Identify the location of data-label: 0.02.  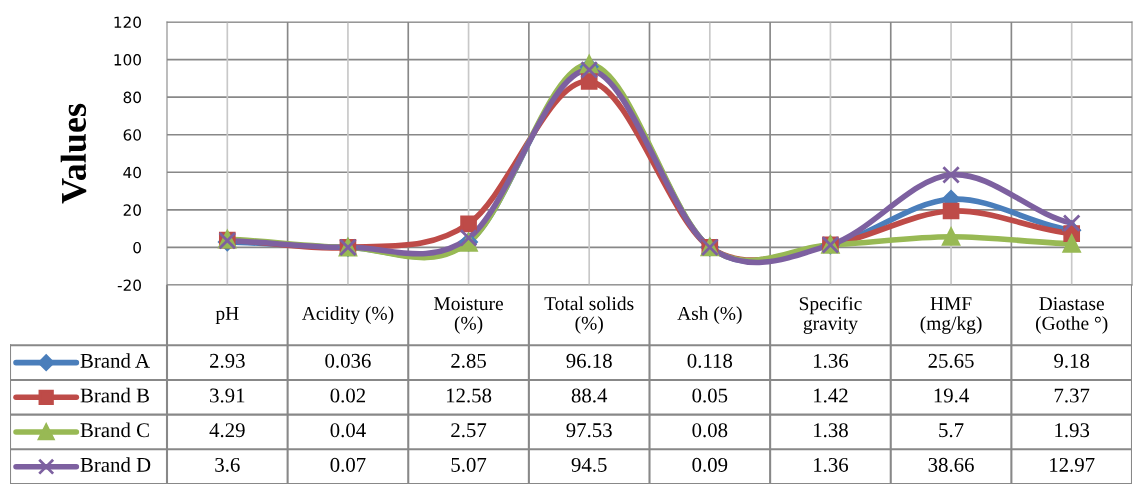
(348, 395).